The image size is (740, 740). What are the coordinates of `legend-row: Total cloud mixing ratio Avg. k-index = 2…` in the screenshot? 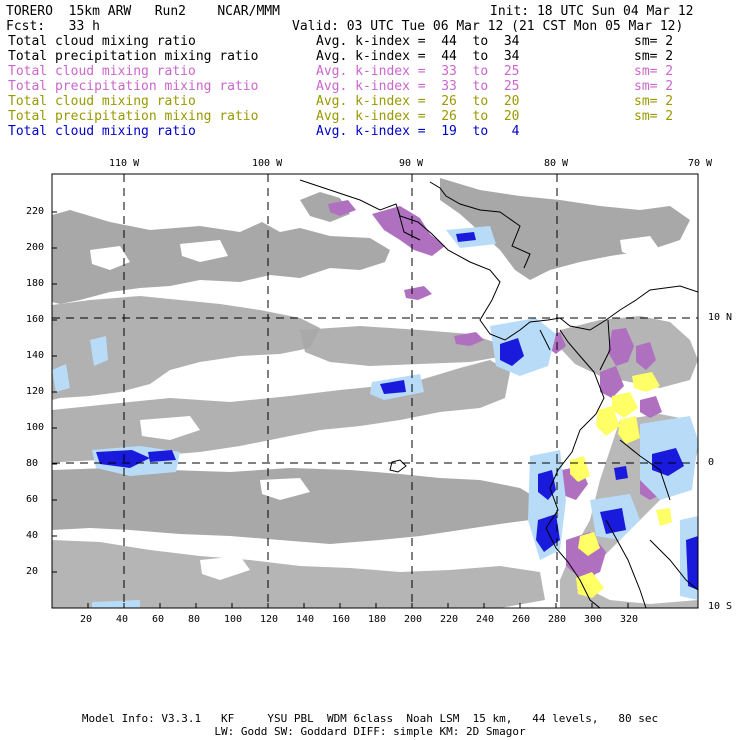 It's located at (368, 101).